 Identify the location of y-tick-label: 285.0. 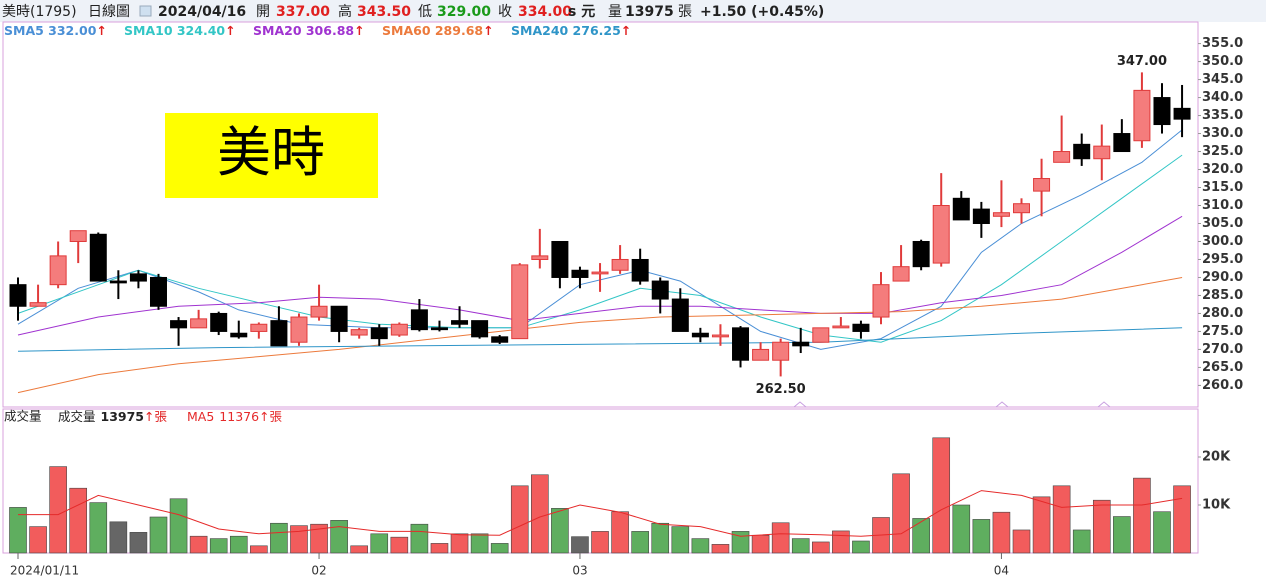
(1222, 295).